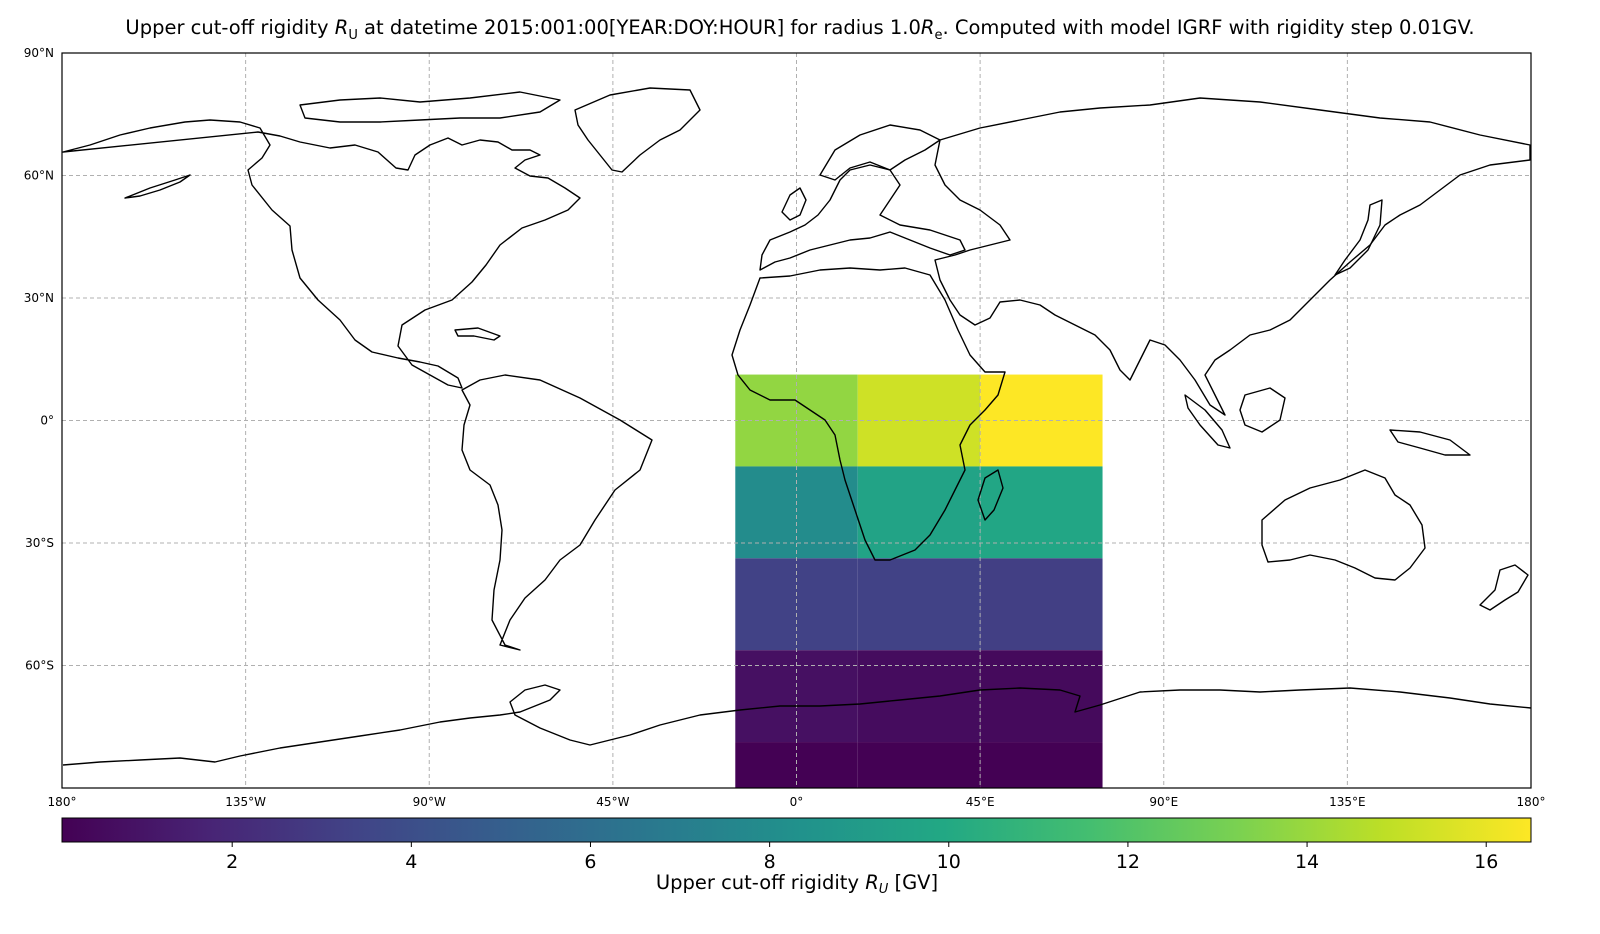 This screenshot has height=934, width=1600. I want to click on coast-africa, so click(868, 414).